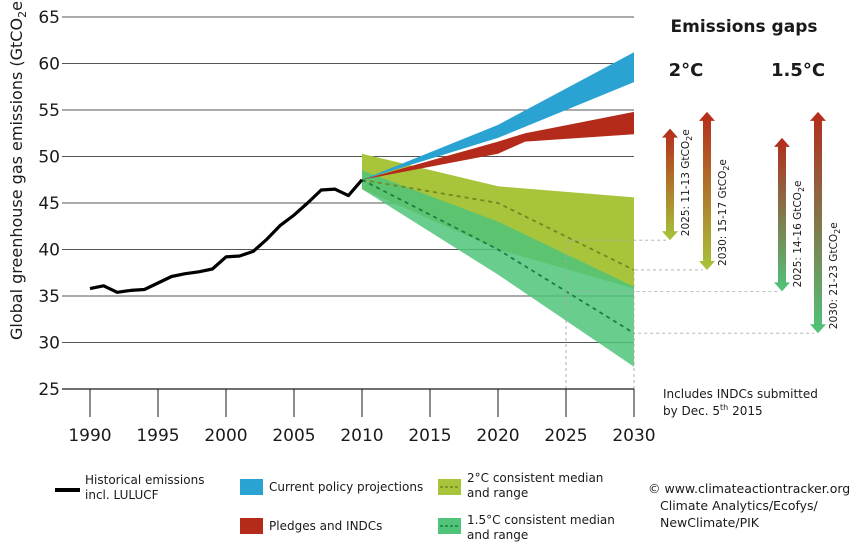 Image resolution: width=850 pixels, height=557 pixels. What do you see at coordinates (251, 526) in the screenshot?
I see `legend-pledges-swatch` at bounding box center [251, 526].